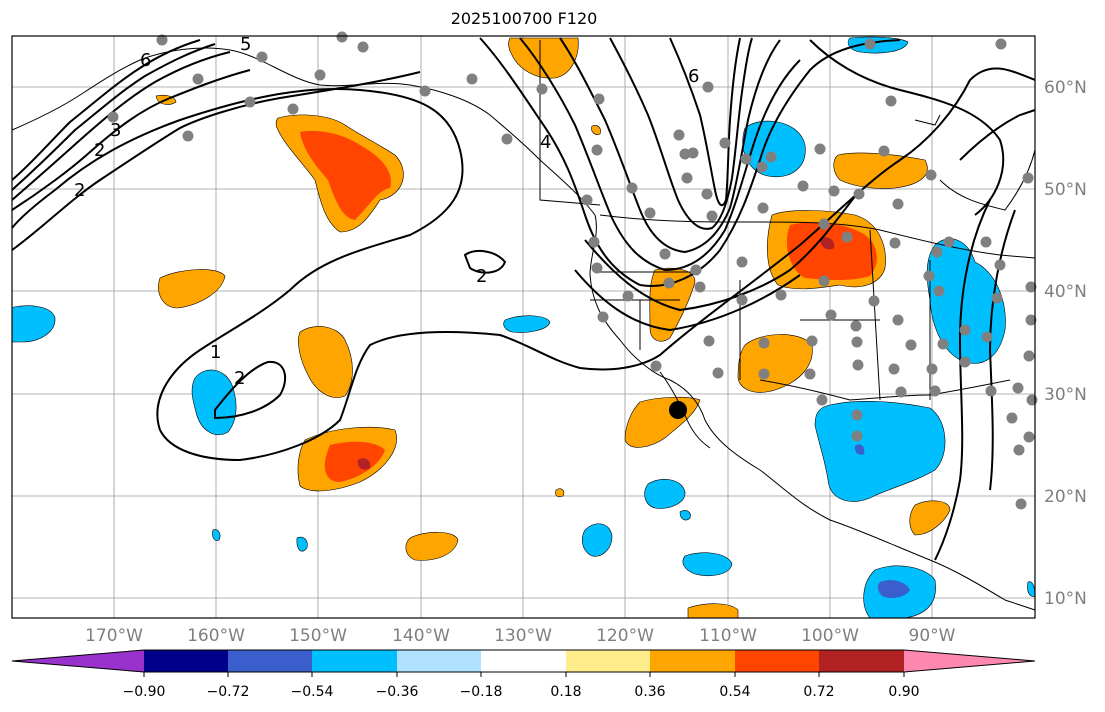 This screenshot has width=1105, height=712. Describe the element at coordinates (421, 636) in the screenshot. I see `longitude-label: 140°W` at that location.